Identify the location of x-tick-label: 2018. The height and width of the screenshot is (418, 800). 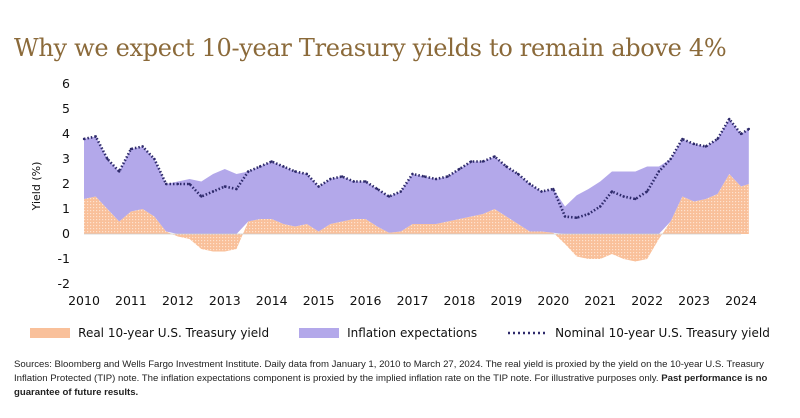
(460, 300).